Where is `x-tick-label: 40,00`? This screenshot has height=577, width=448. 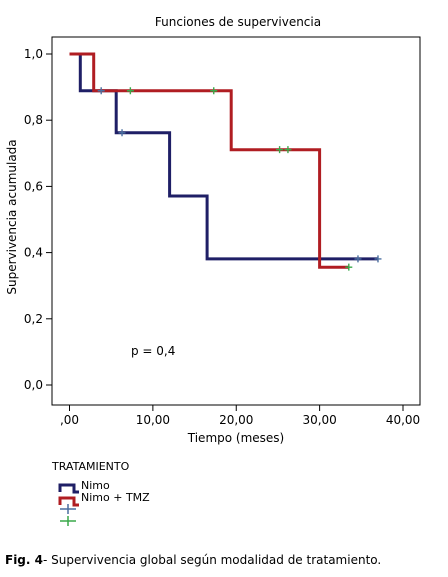 x-tick-label: 40,00 is located at coordinates (403, 420).